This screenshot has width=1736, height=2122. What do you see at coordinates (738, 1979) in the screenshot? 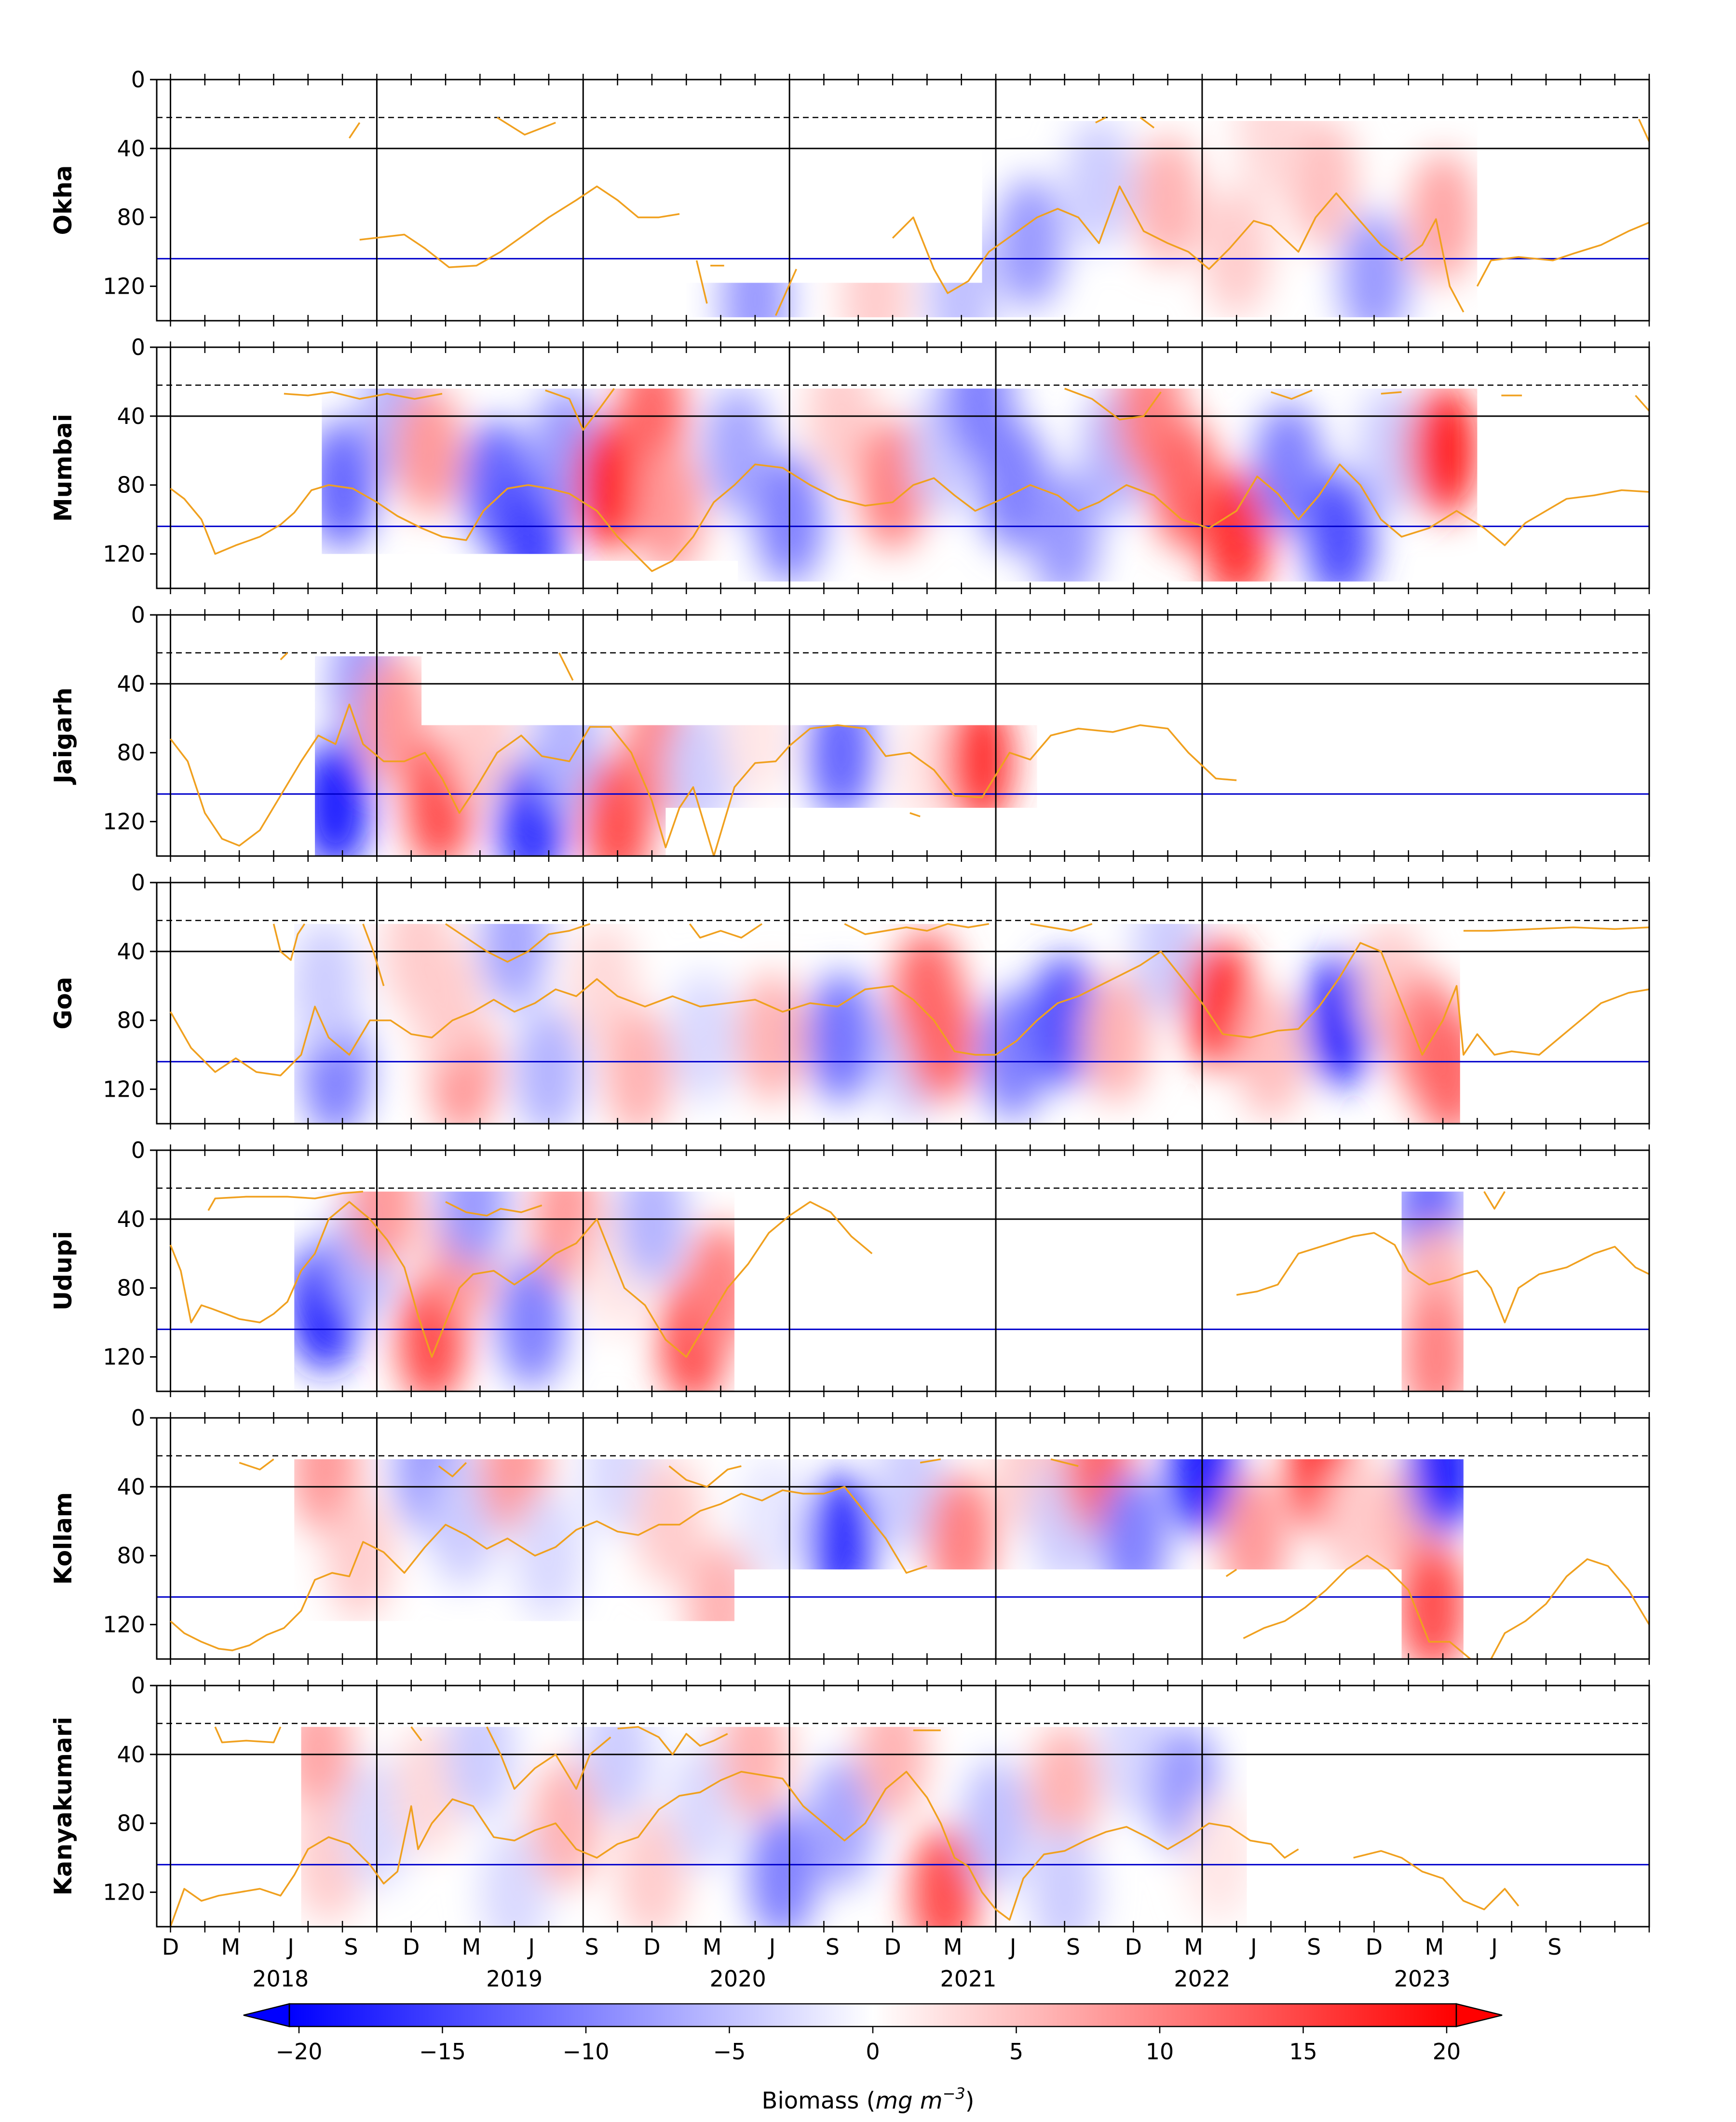
I see `x-year-label: 2020` at bounding box center [738, 1979].